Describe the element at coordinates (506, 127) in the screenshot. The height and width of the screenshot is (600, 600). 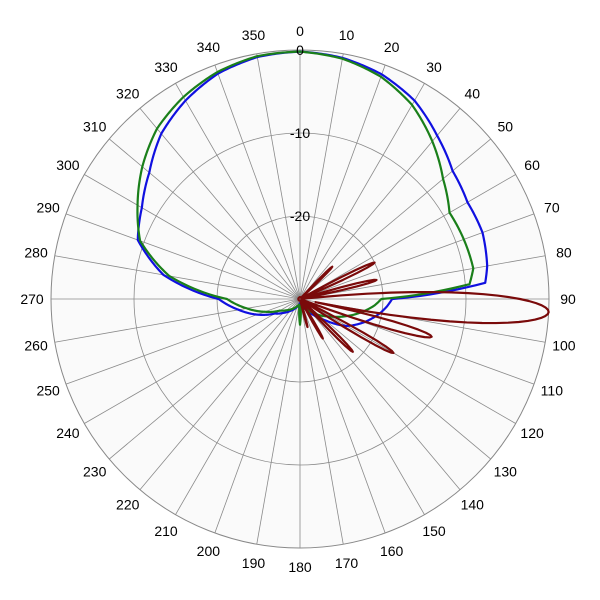
I see `angle-tick-label: 50` at that location.